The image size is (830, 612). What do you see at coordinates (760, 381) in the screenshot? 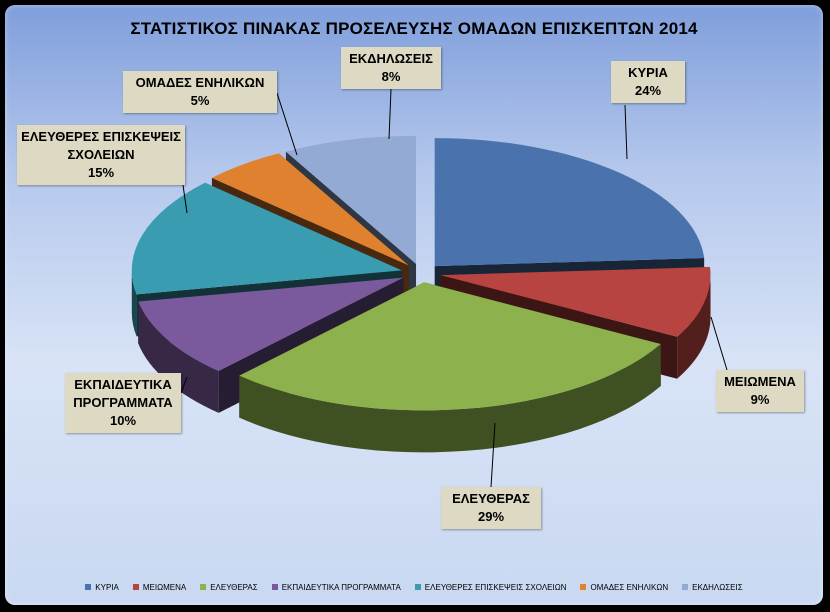
I see `callout-meiomena-label: ΜΕΙΩΜΕΝΑ` at bounding box center [760, 381].